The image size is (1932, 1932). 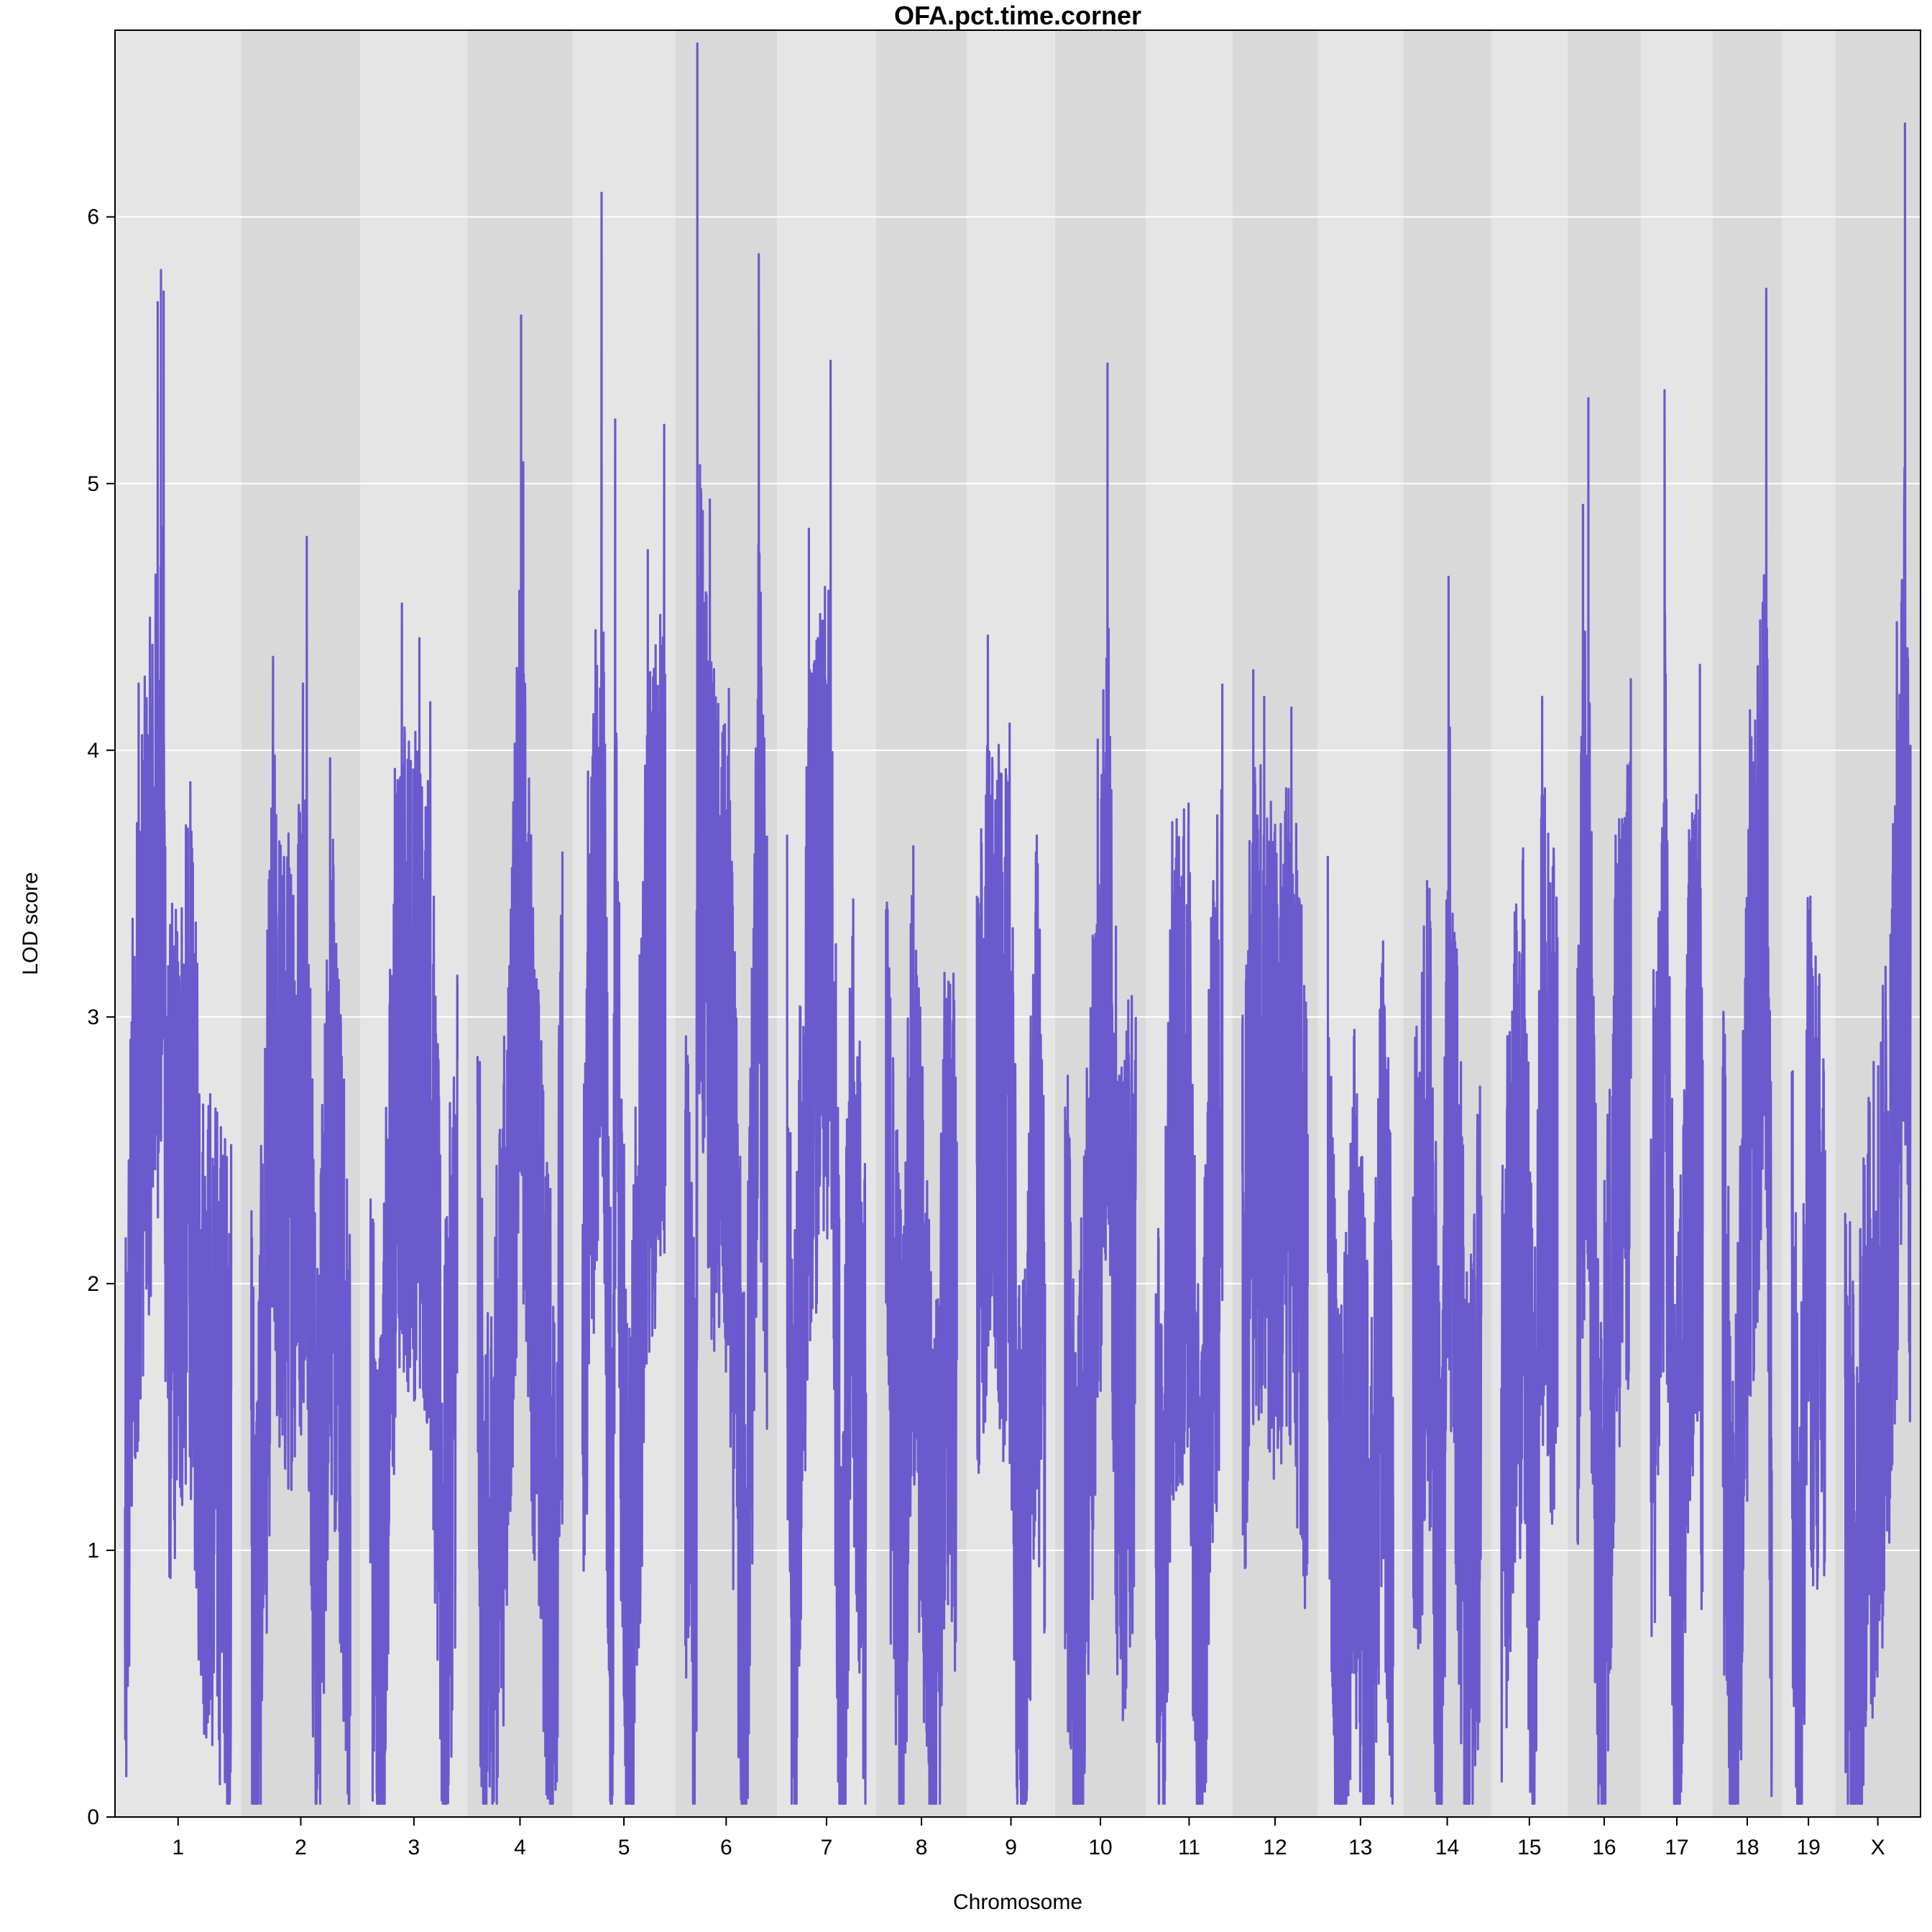 I want to click on y-tick-label: 0, so click(x=93, y=1817).